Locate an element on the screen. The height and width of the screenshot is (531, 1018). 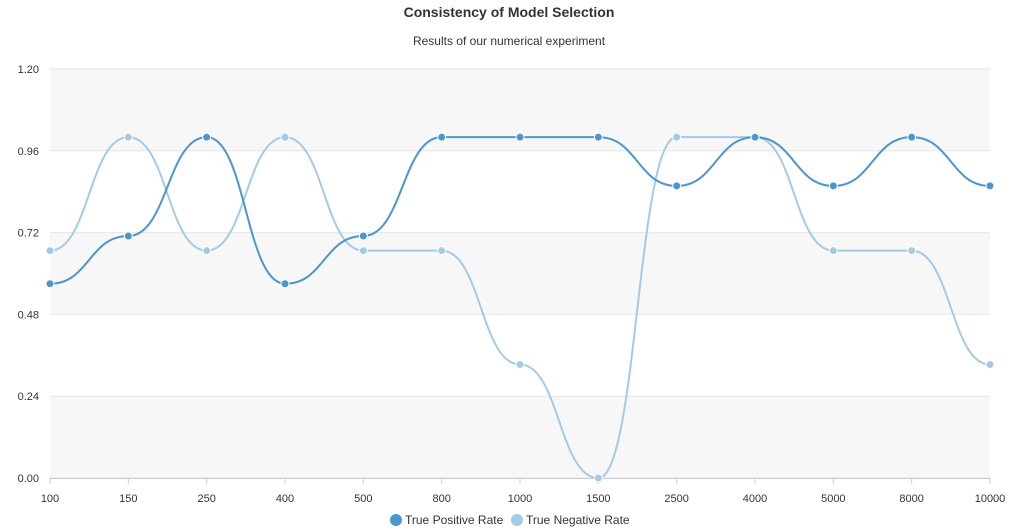
legend-label: True Positive Rate is located at coordinates (454, 520).